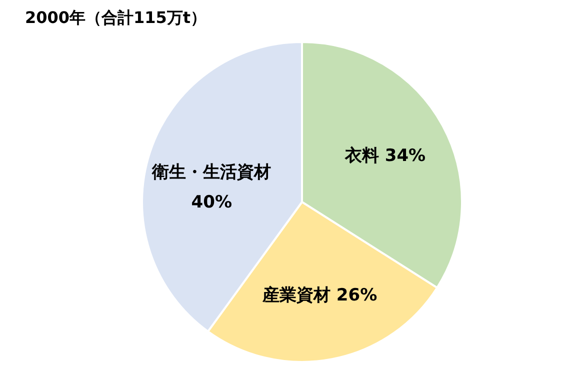 Image resolution: width=584 pixels, height=387 pixels. Describe the element at coordinates (211, 172) in the screenshot. I see `slice-label: 衛生・生活資材` at that location.